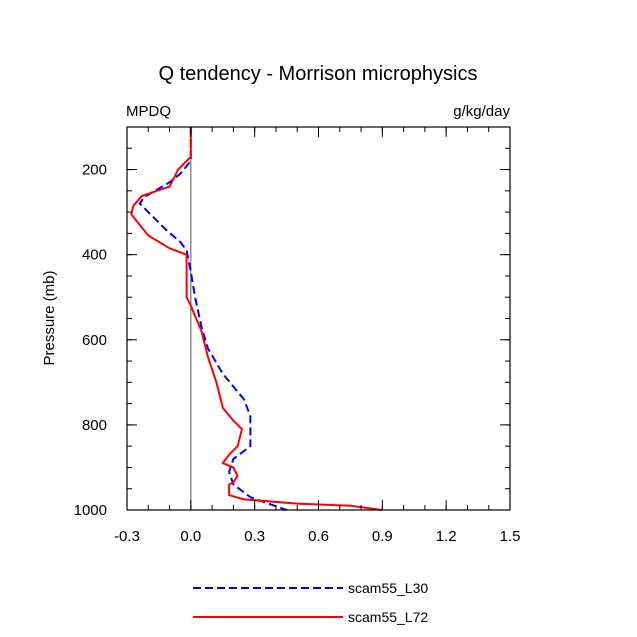 This screenshot has width=637, height=637. What do you see at coordinates (446, 536) in the screenshot?
I see `x-tick-label: 1.2` at bounding box center [446, 536].